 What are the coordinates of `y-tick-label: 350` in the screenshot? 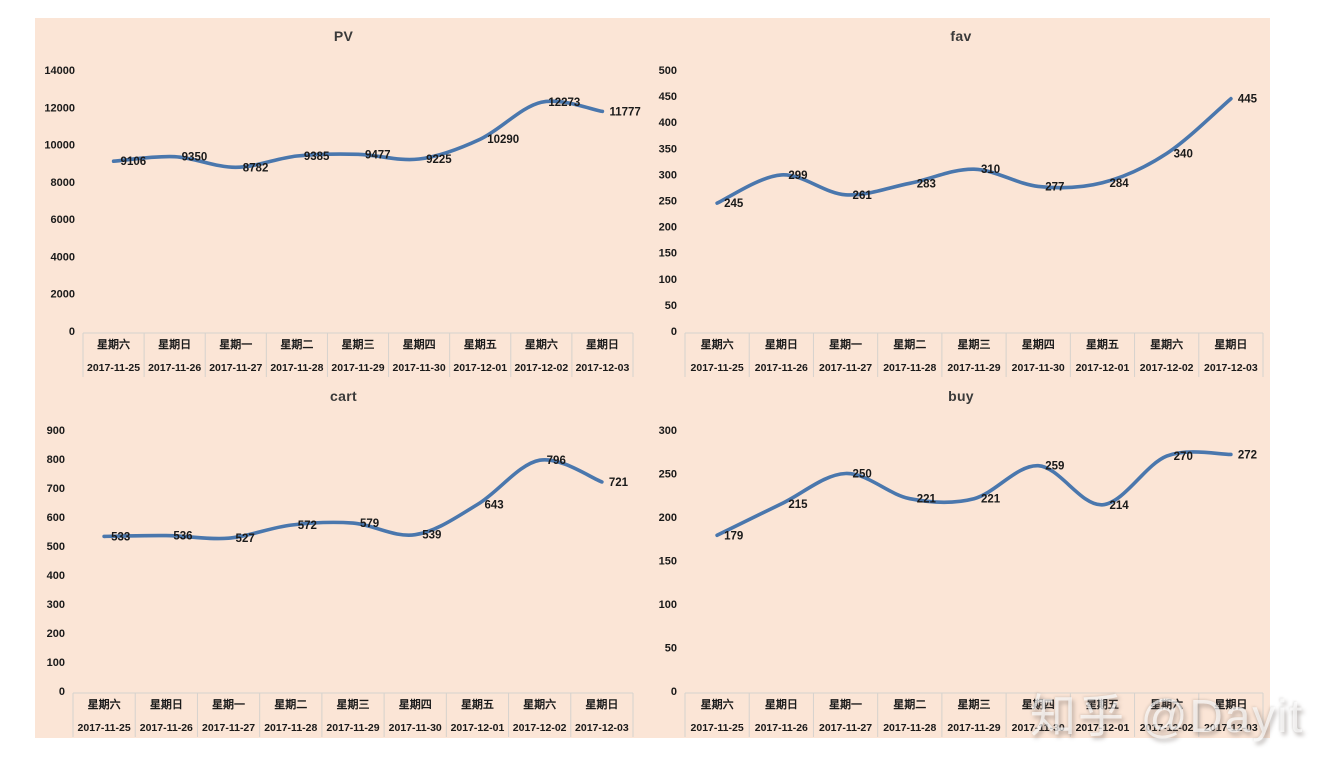 It's located at (668, 149).